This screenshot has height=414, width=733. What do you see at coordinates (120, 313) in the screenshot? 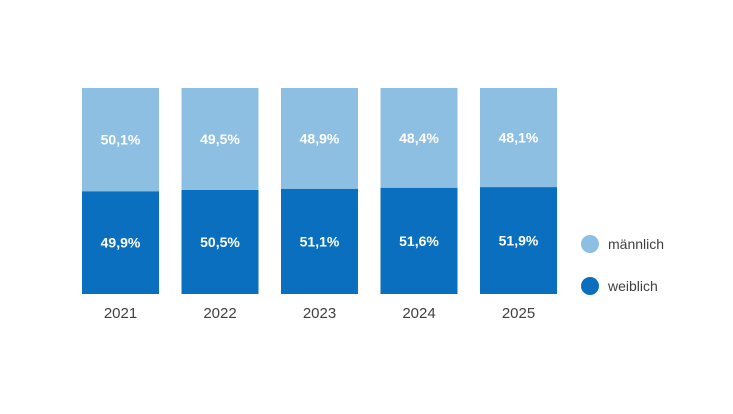
I see `x-tick-label-2021: 2021` at bounding box center [120, 313].